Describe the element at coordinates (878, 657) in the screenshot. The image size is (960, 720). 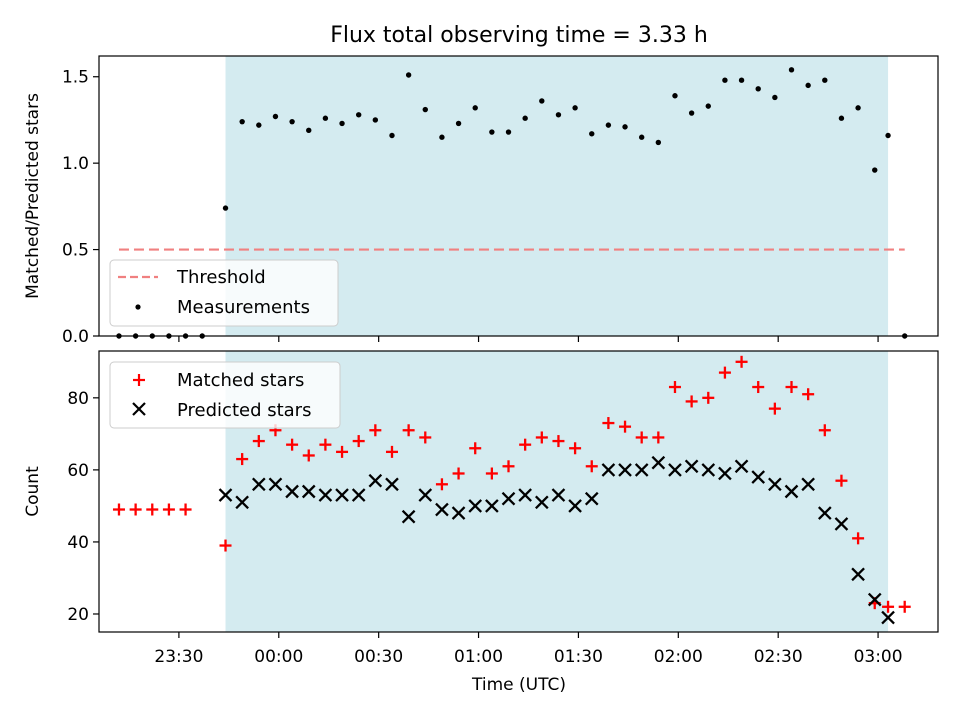
I see `x-tick-label: 03:00` at that location.